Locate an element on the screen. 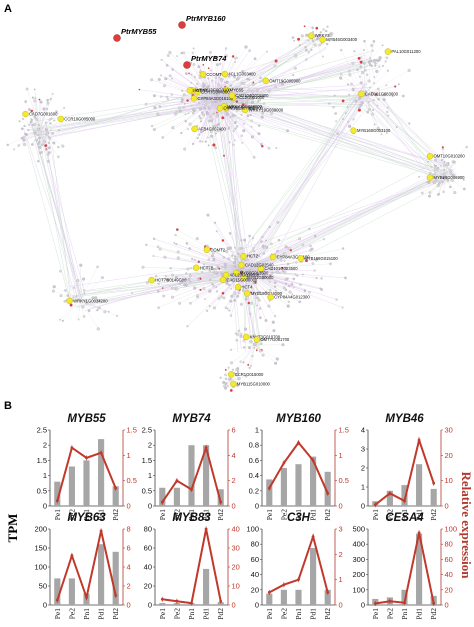 The image size is (474, 627). gene-node-label: CAD101G083600 is located at coordinates (382, 93).